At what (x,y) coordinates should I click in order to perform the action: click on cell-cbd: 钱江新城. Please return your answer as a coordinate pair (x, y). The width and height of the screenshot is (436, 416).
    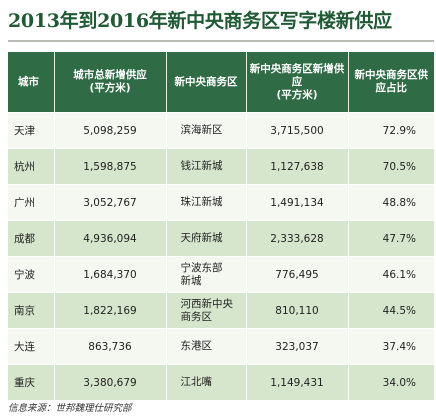
    Looking at the image, I should click on (206, 166).